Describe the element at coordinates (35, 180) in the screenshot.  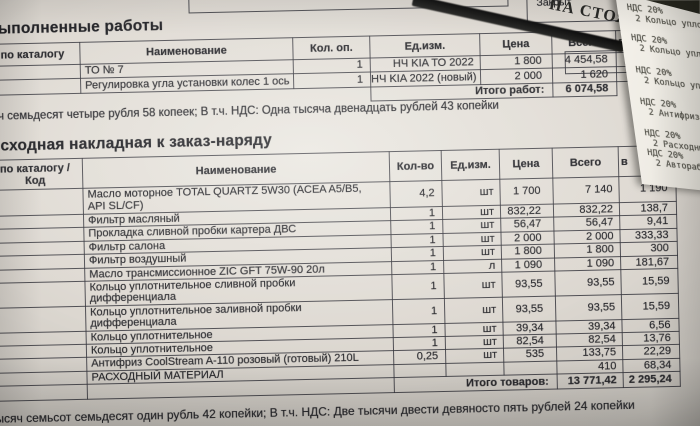
I see `catalog-header-line2: Код` at that location.